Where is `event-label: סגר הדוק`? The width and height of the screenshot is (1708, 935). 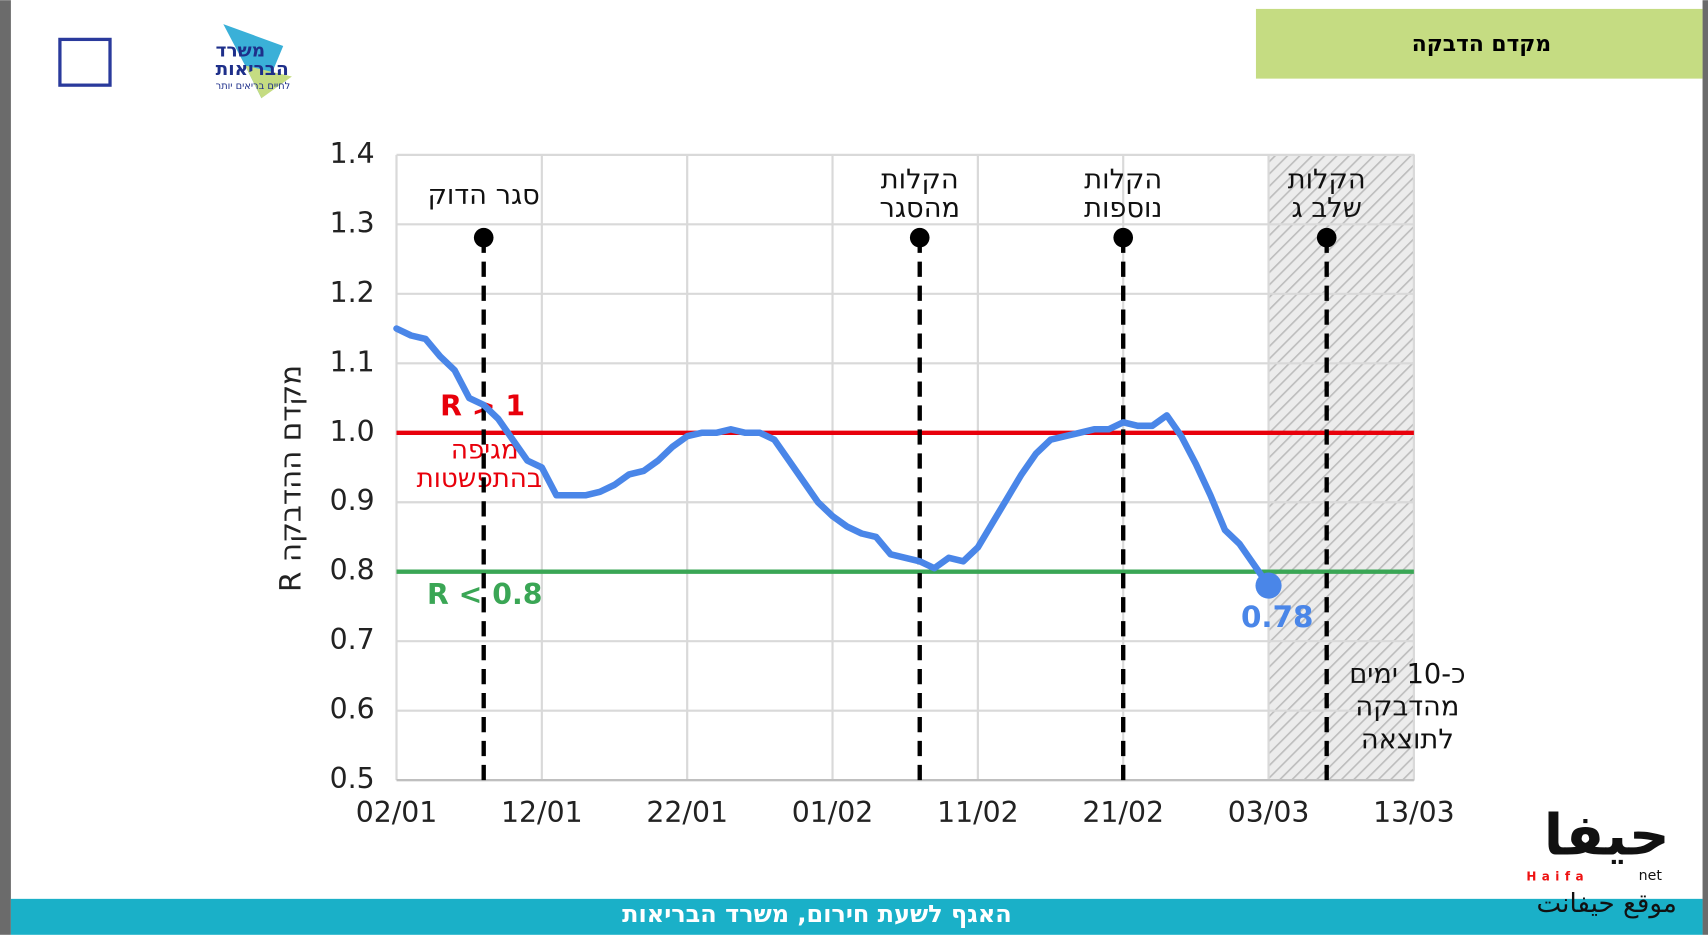 event-label: סגר הדוק is located at coordinates (484, 195).